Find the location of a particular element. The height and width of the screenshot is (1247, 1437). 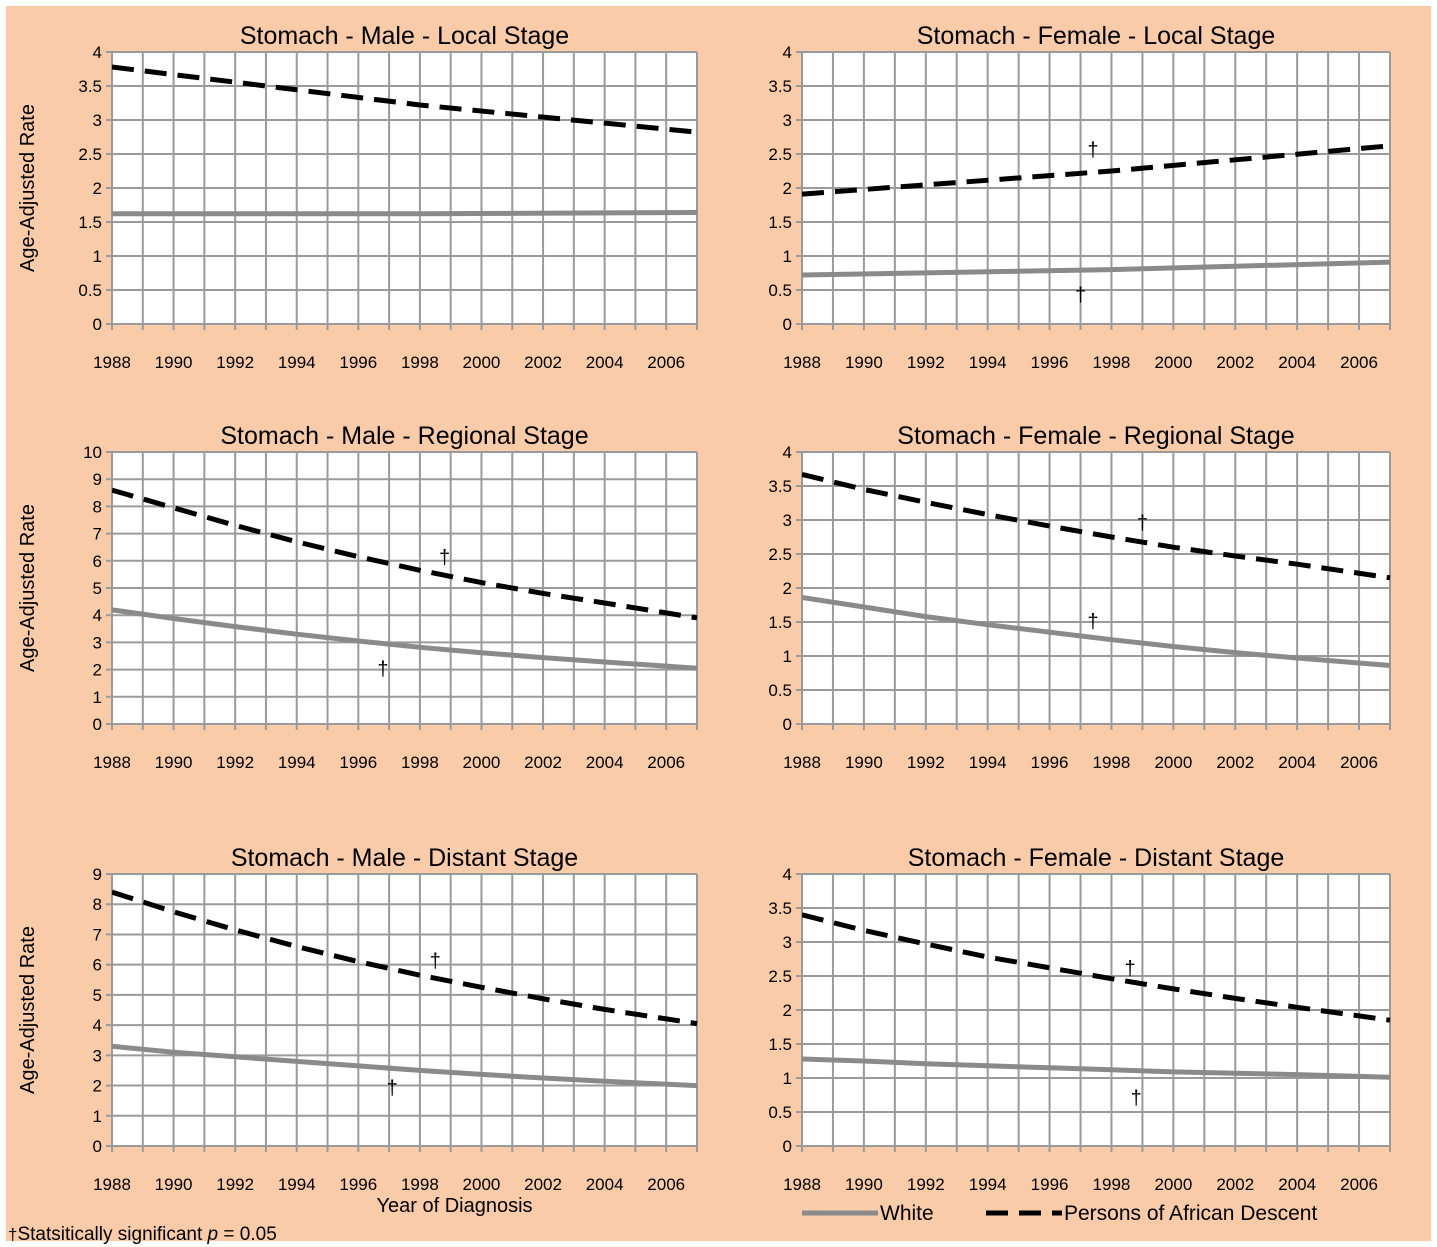

y-tick-label: 5 is located at coordinates (97, 588).